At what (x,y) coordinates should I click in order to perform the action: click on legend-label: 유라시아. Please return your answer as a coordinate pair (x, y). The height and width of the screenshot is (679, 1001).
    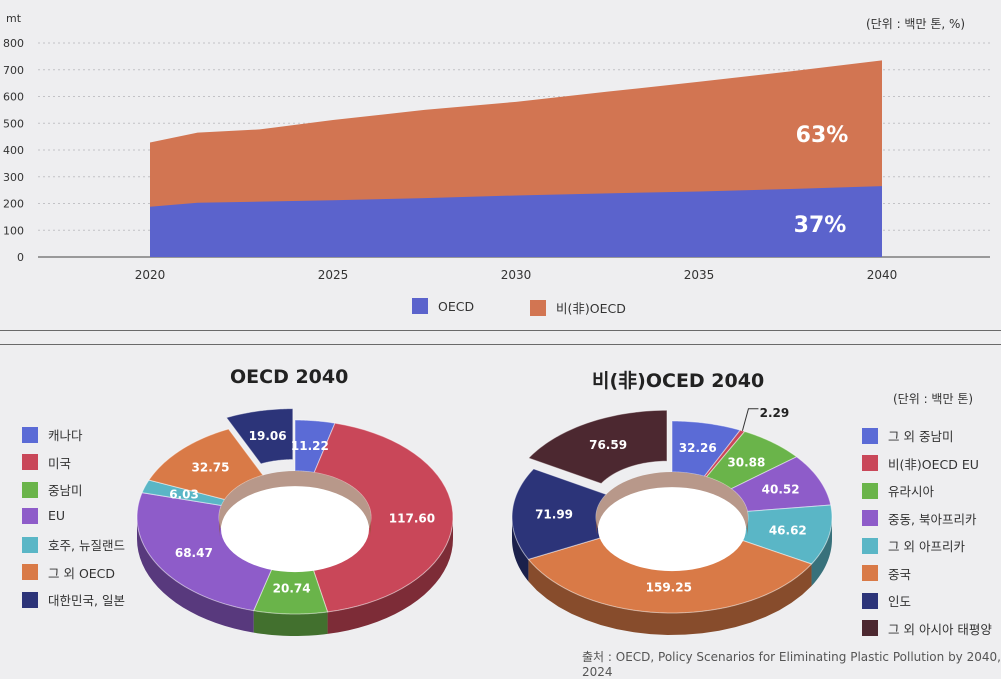
    Looking at the image, I should click on (911, 491).